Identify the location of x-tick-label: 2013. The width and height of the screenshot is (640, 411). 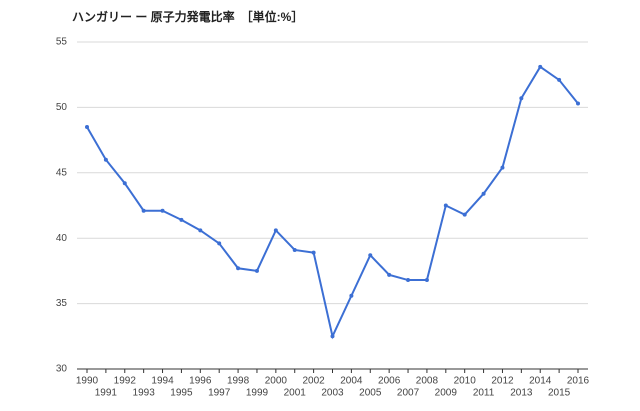
(521, 393).